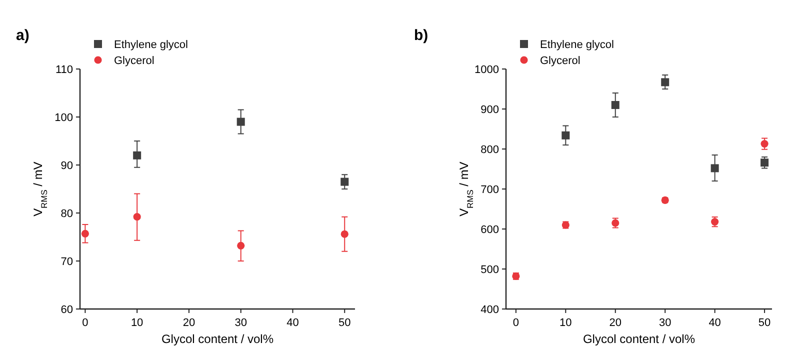  Describe the element at coordinates (66, 310) in the screenshot. I see `y-tick-label: 60` at that location.